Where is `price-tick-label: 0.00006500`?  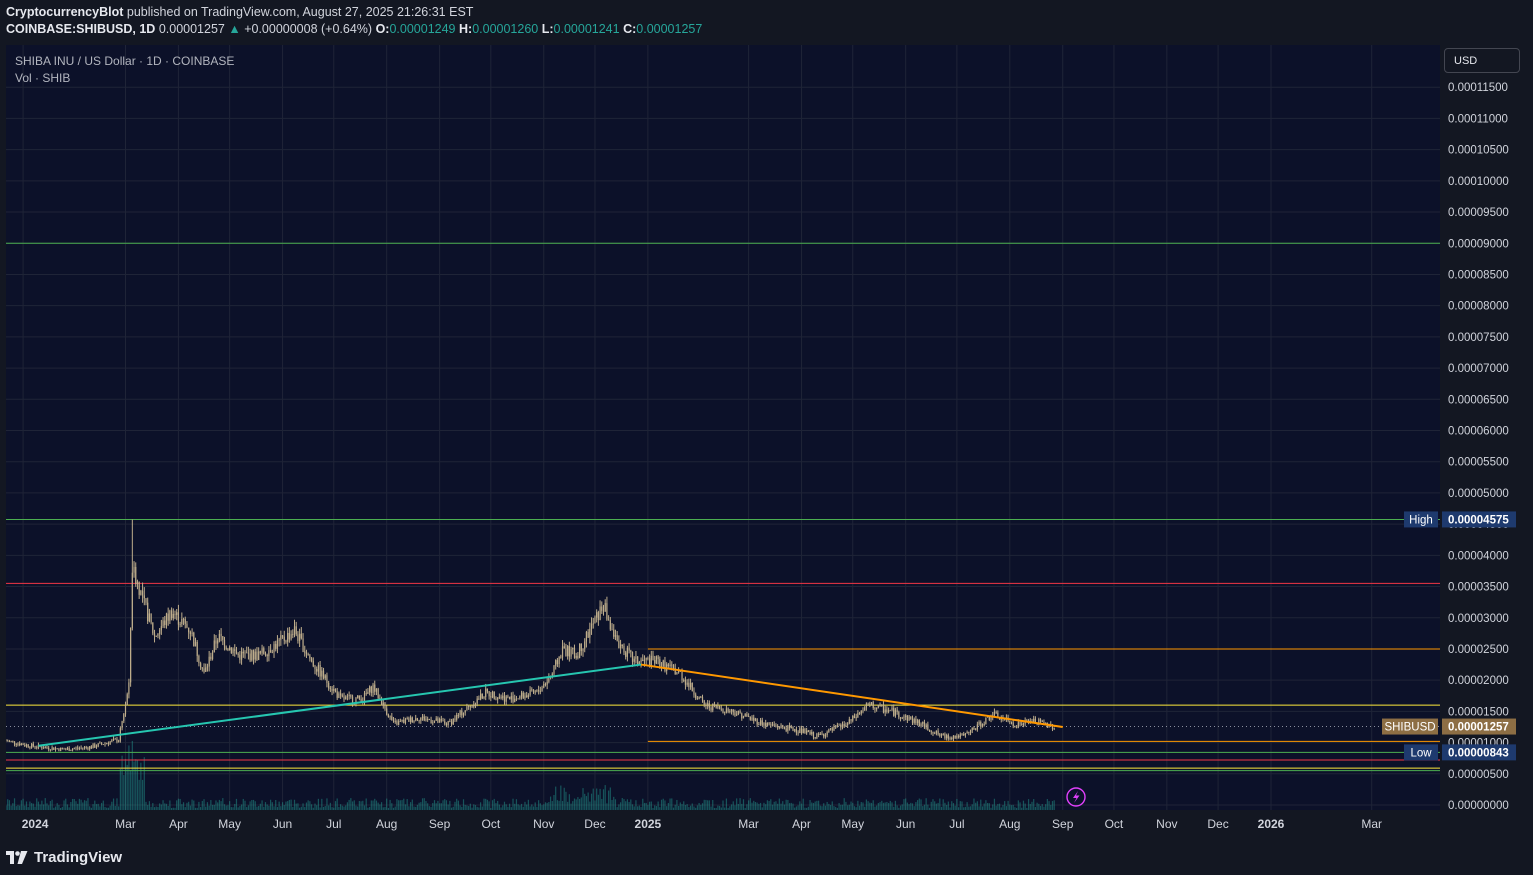 price-tick-label: 0.00006500 is located at coordinates (1478, 400).